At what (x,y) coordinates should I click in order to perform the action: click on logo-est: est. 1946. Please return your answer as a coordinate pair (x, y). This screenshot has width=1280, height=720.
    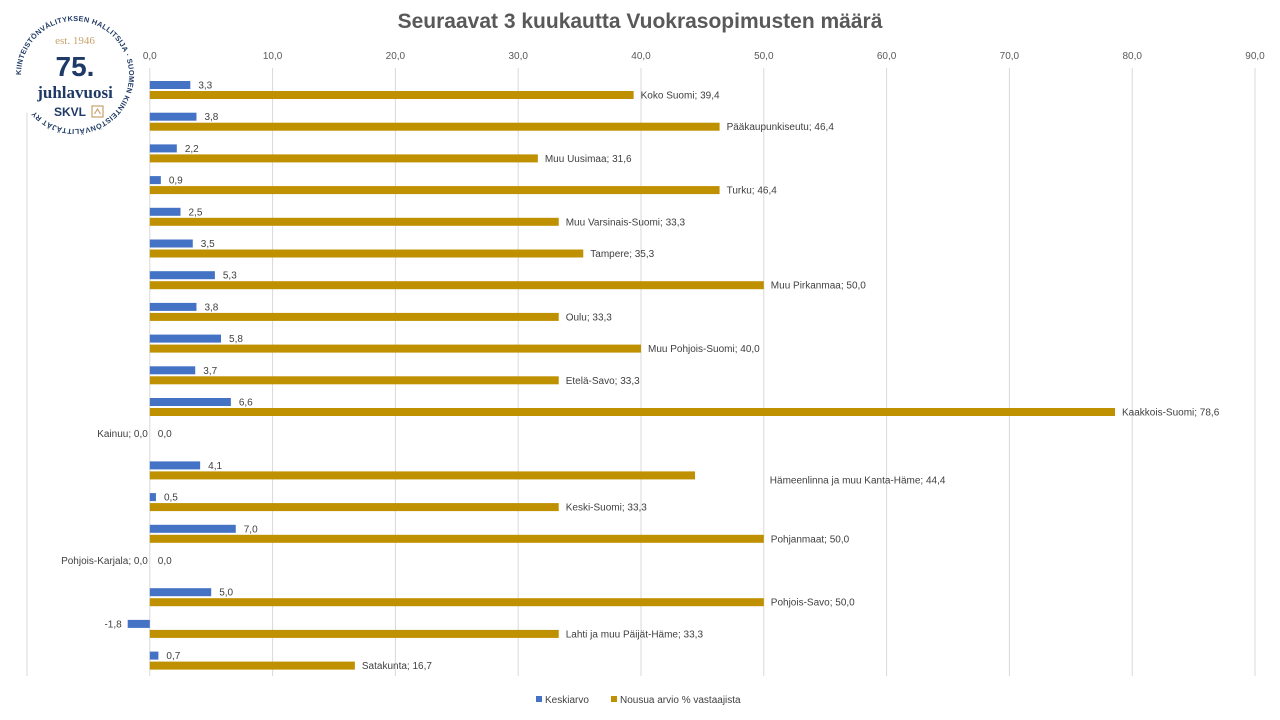
    Looking at the image, I should click on (75, 41).